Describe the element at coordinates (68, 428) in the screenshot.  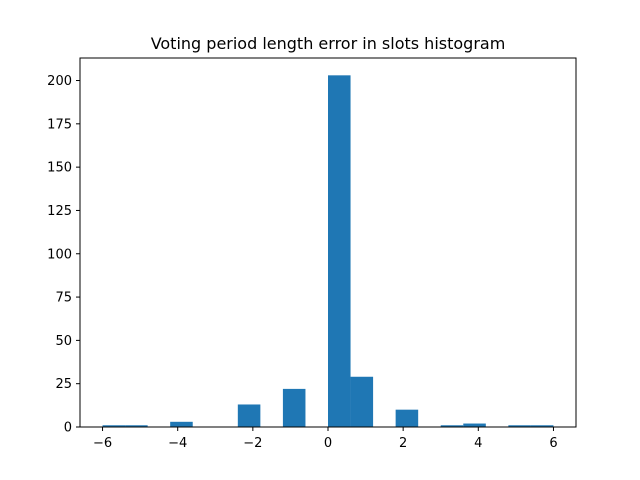
I see `y-tick-label: 0` at that location.